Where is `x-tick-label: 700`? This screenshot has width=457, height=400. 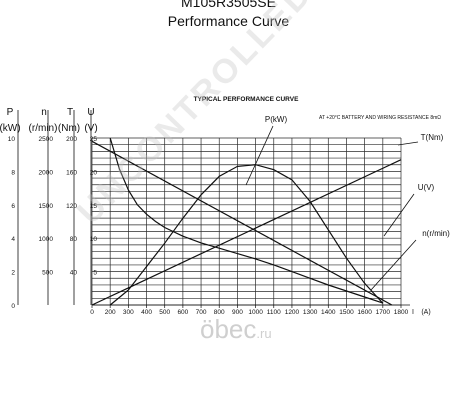
x-tick-label: 700 is located at coordinates (201, 312).